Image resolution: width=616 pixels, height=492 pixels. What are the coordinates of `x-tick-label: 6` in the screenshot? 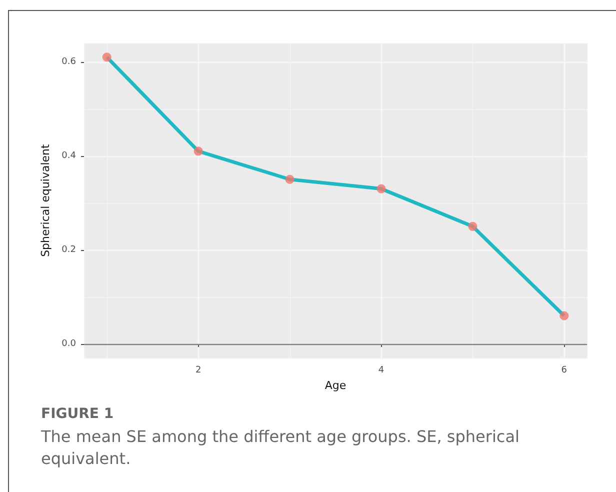 It's located at (564, 371).